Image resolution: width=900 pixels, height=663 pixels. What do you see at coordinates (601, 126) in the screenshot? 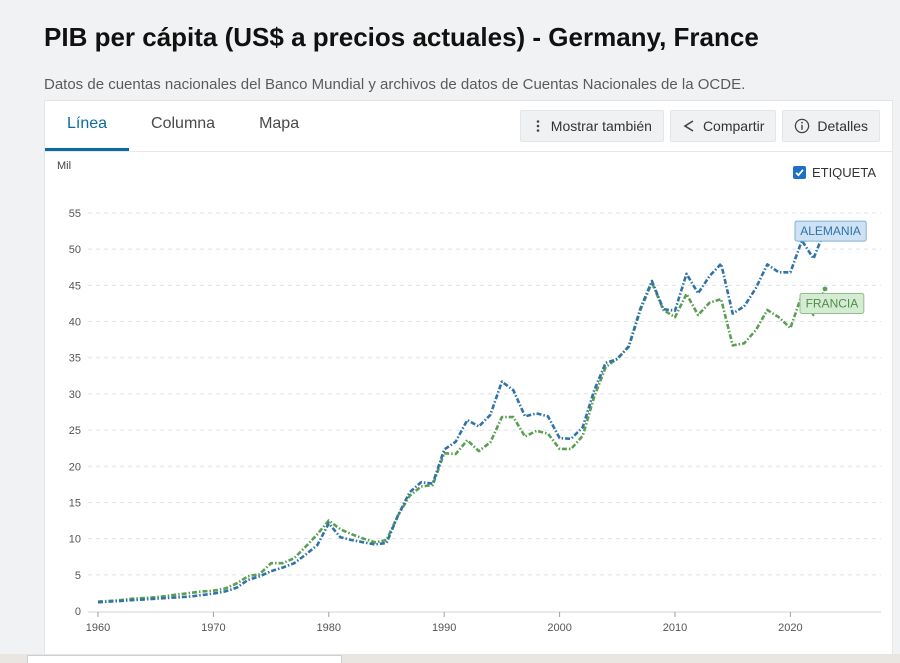
I see `show-also-label: Mostrar también` at bounding box center [601, 126].